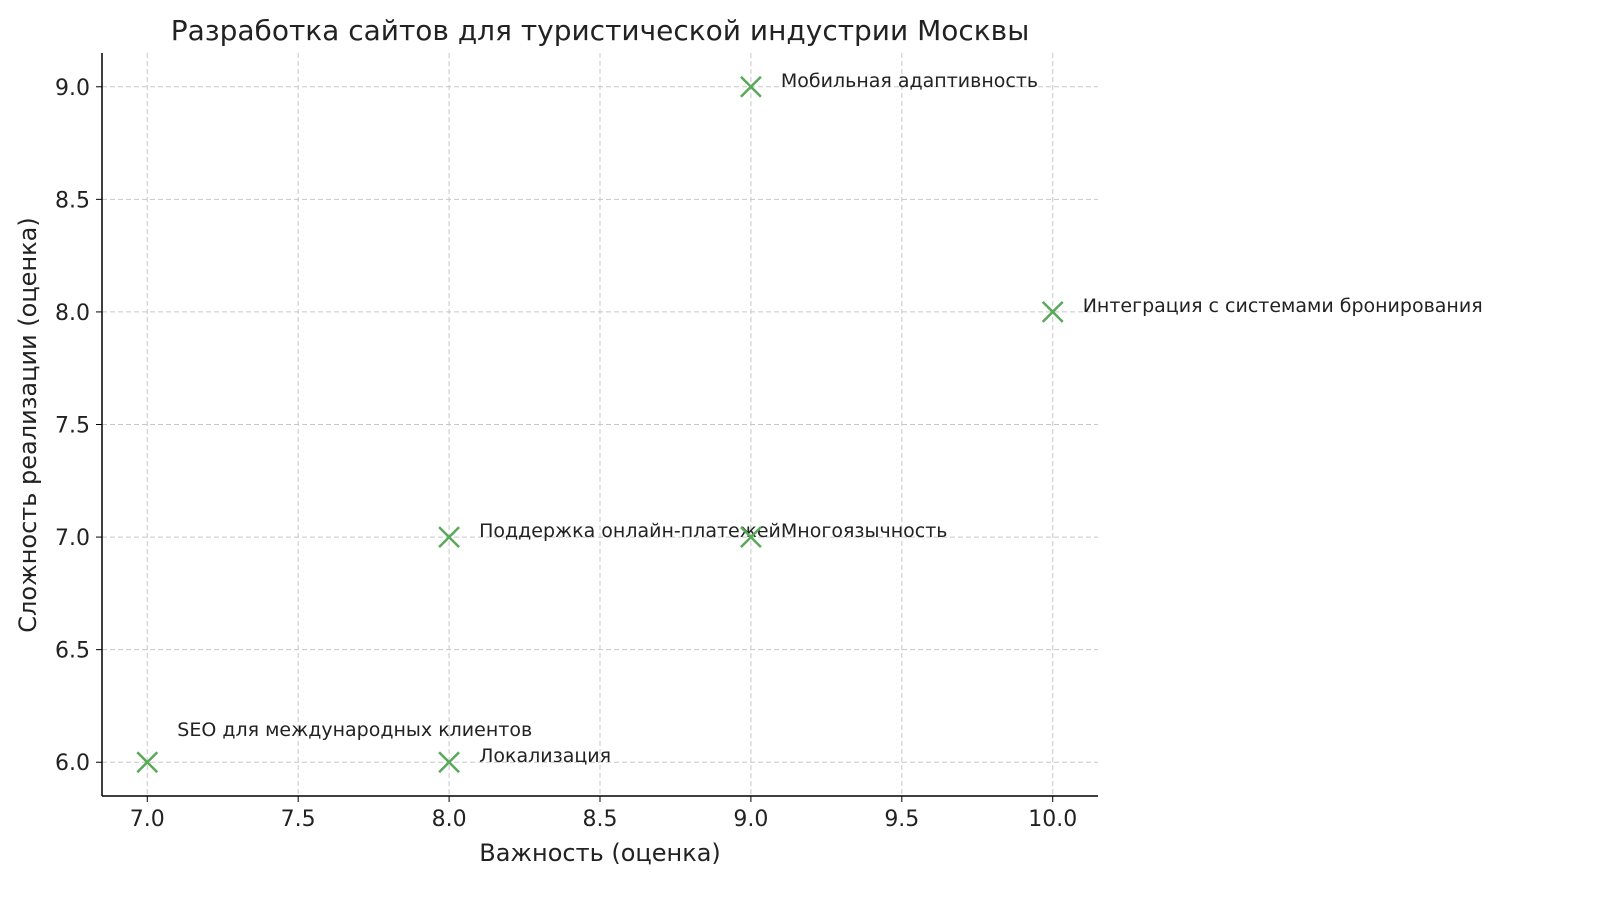 The height and width of the screenshot is (900, 1600). I want to click on y-tick-label: 8.0, so click(72, 313).